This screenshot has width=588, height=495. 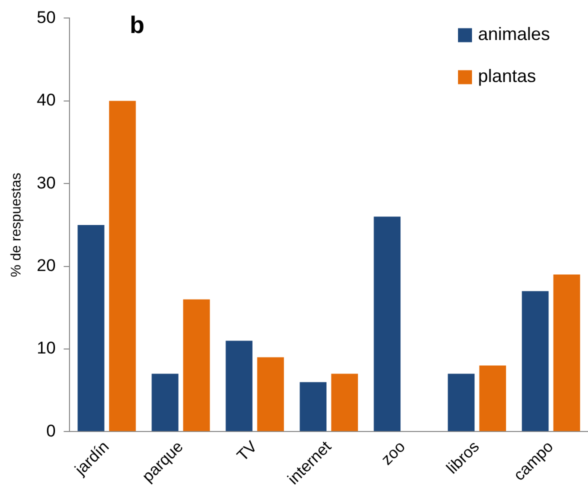 I want to click on x-tick-label: TV, so click(x=247, y=451).